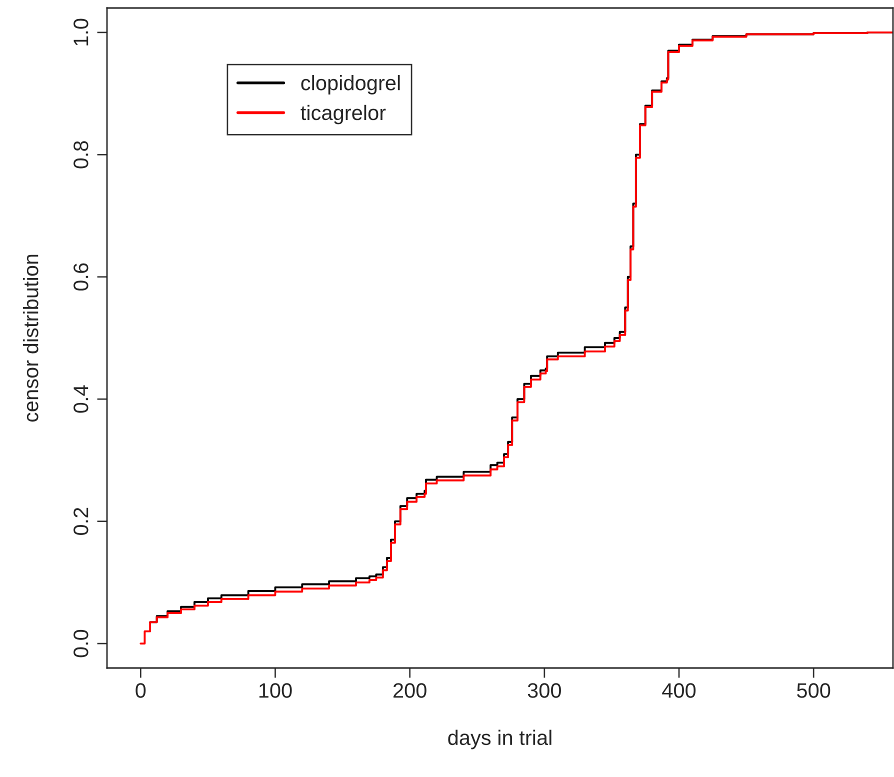  Describe the element at coordinates (343, 114) in the screenshot. I see `legend-label: ticagrelor` at that location.